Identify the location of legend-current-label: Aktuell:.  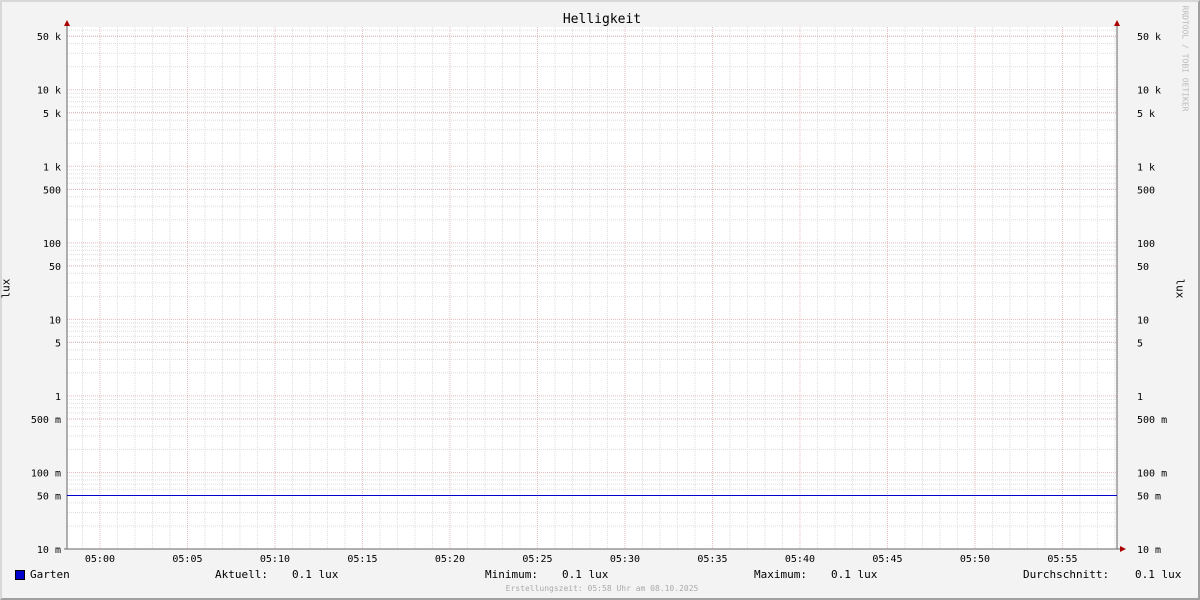
(241, 574).